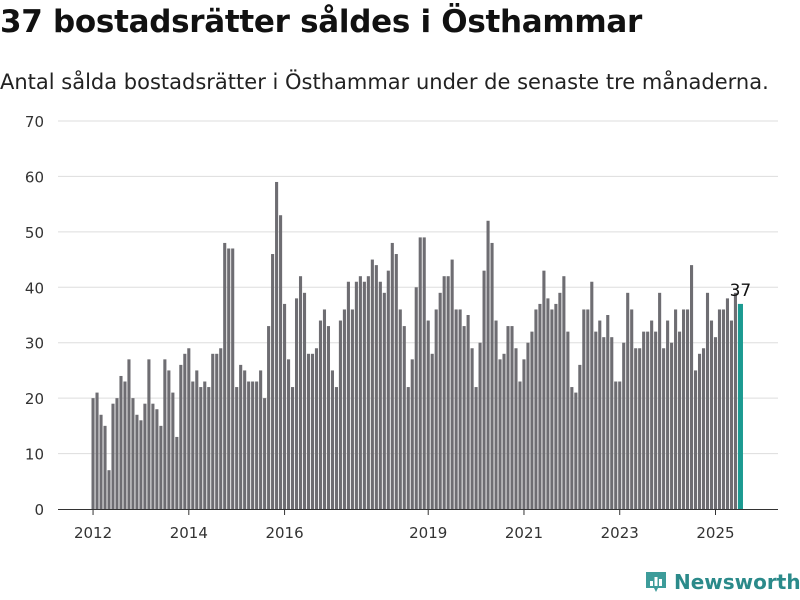 The height and width of the screenshot is (600, 800). I want to click on newsworthy-logo-icon, so click(656, 582).